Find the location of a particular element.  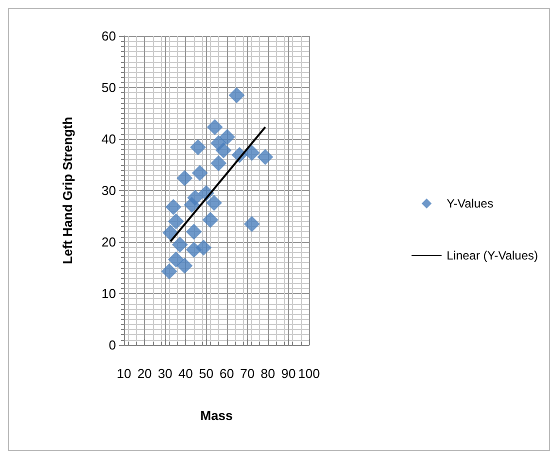

x-tick-label: 60 is located at coordinates (227, 373).